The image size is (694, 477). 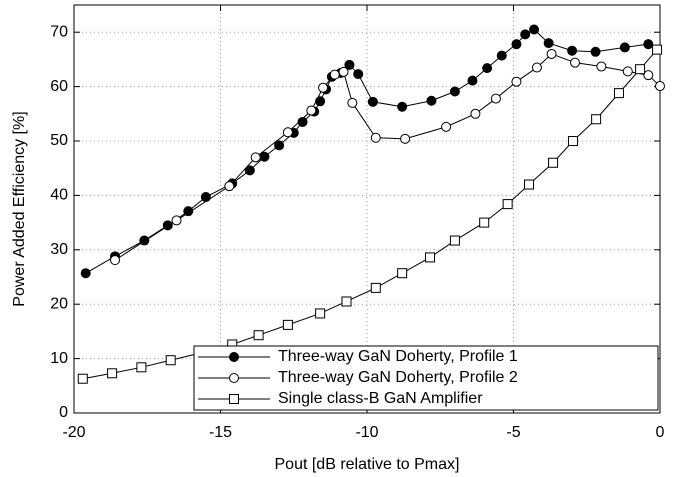 What do you see at coordinates (59, 358) in the screenshot?
I see `y-tick-label: 10` at bounding box center [59, 358].